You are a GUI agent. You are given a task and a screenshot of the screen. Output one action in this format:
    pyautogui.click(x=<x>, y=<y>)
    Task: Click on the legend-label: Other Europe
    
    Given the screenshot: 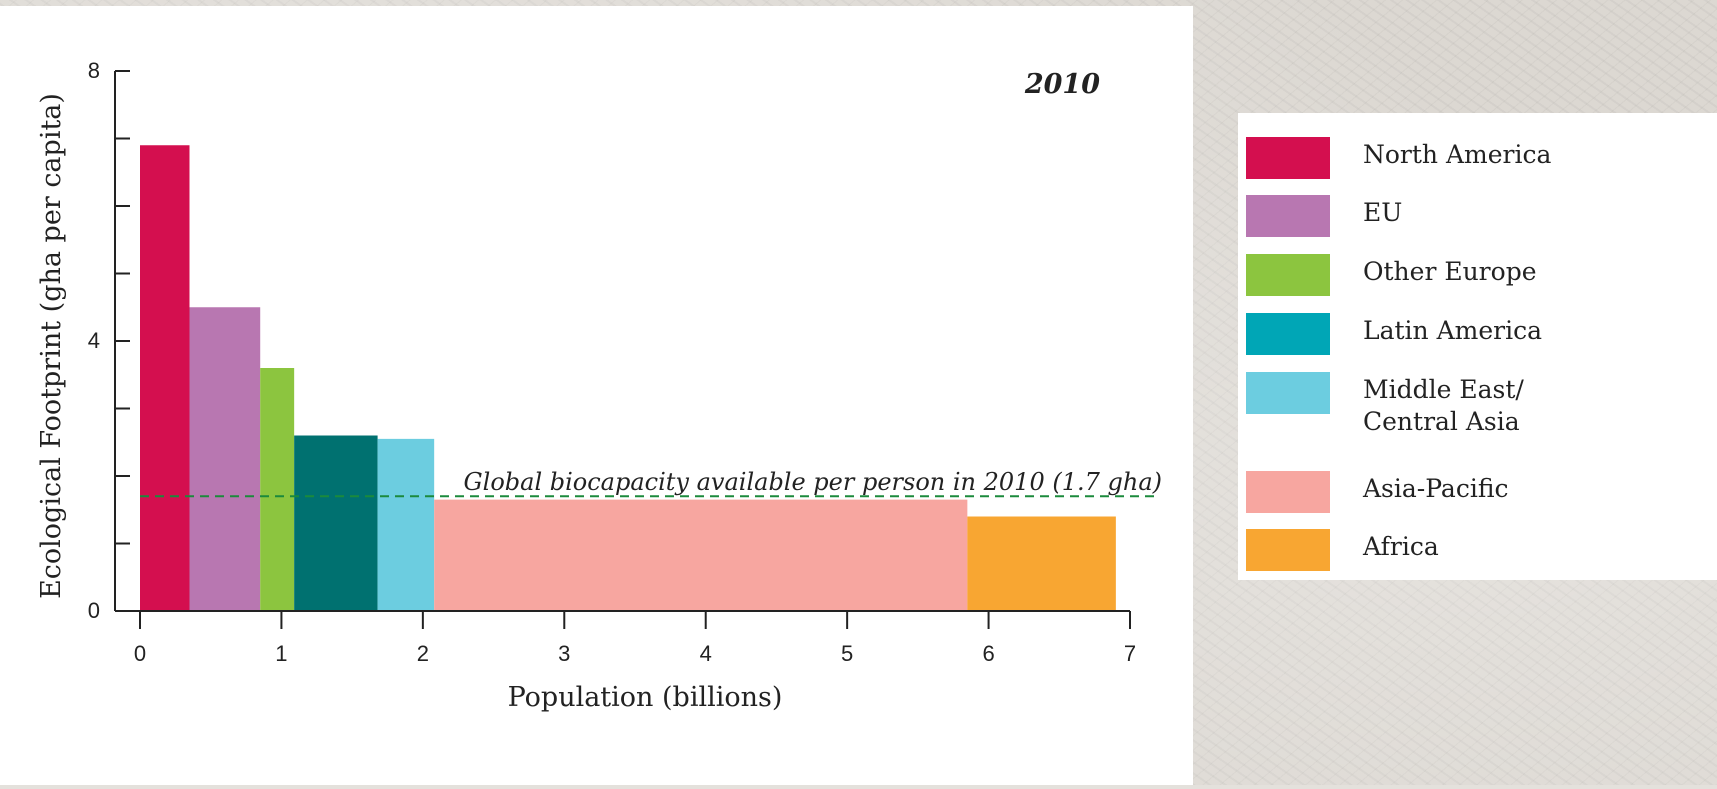 What is the action you would take?
    pyautogui.click(x=1450, y=271)
    